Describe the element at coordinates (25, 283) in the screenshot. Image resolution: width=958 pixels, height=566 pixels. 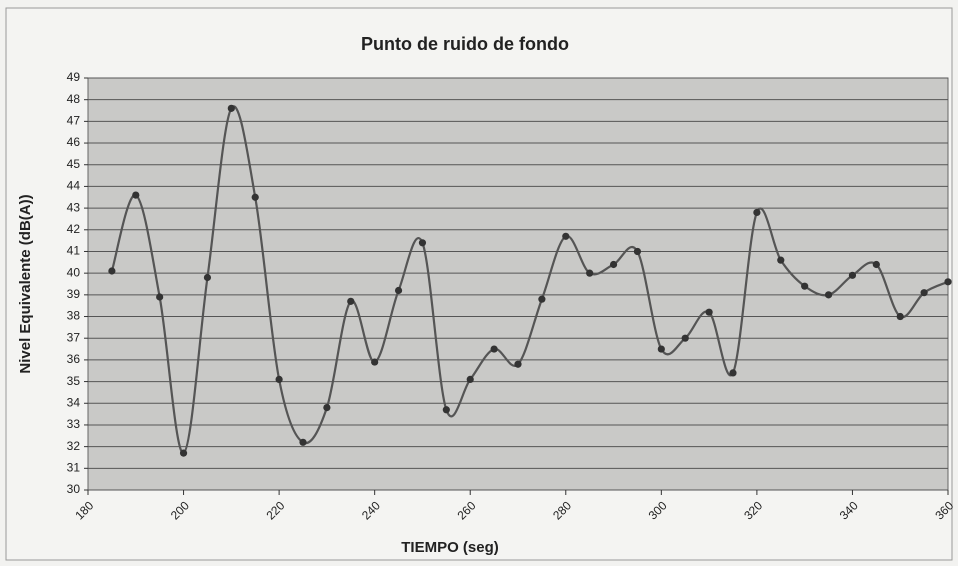
I see `y-axis-title: Nivel Equivalente (dB(A))` at that location.